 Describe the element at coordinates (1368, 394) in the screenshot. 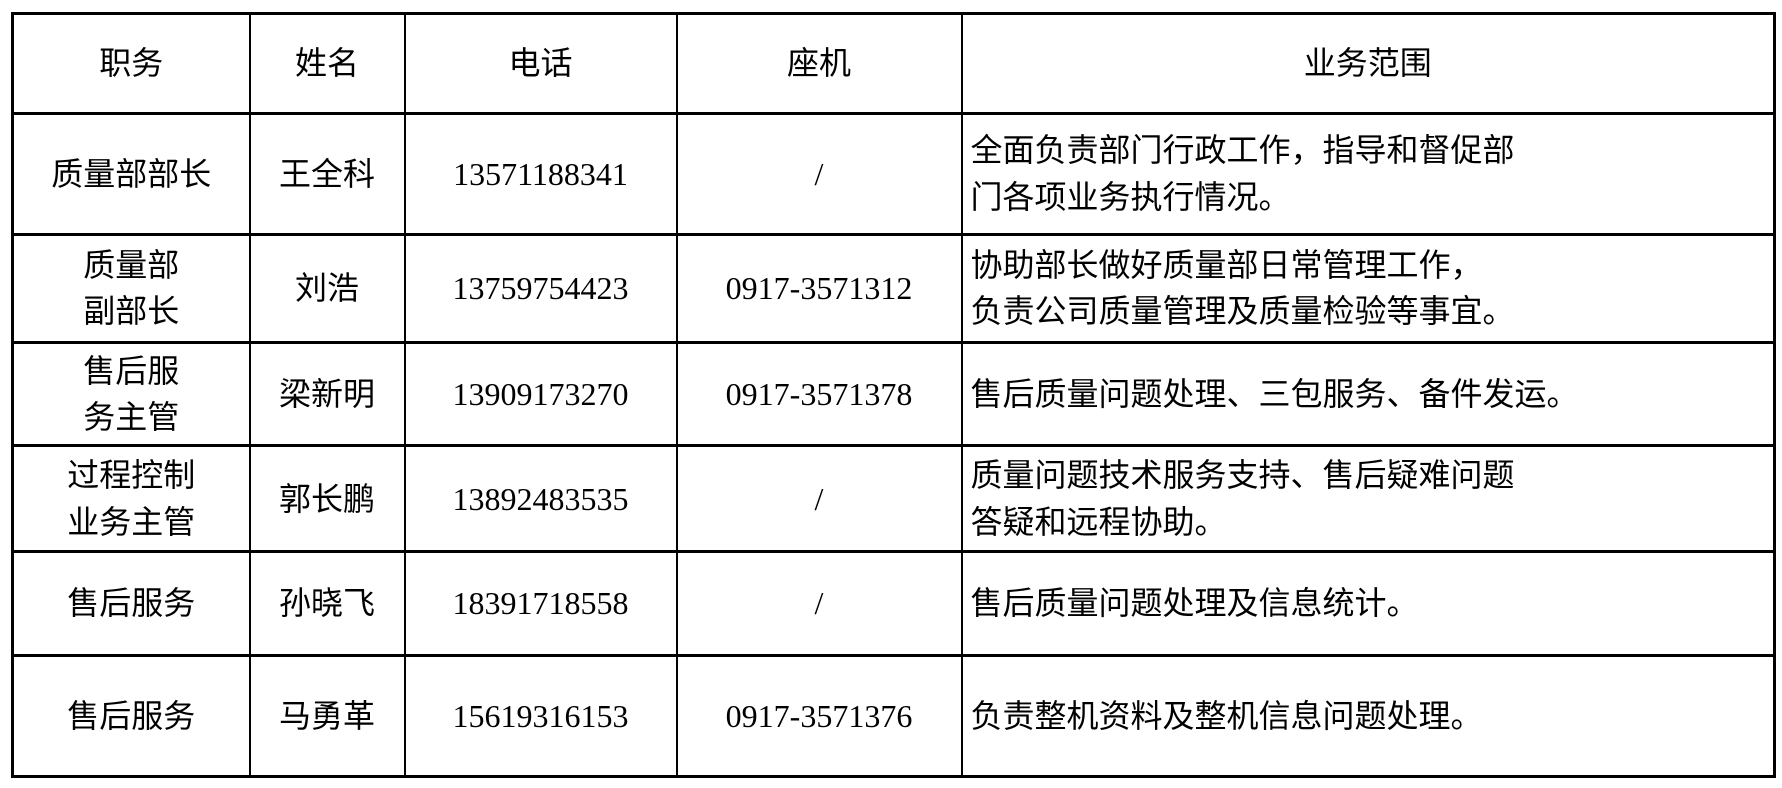

I see `scope-cell: 售后质量问题处理、三包服务、备件发运。` at that location.